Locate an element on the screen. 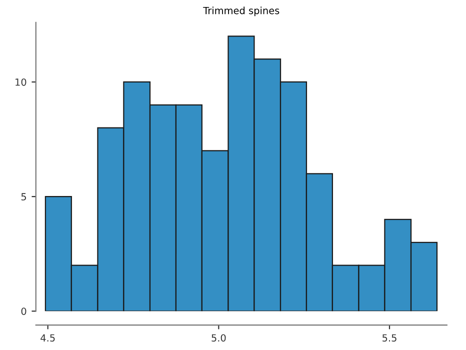 This screenshot has height=350, width=466. y-tick-label: 10 is located at coordinates (21, 82).